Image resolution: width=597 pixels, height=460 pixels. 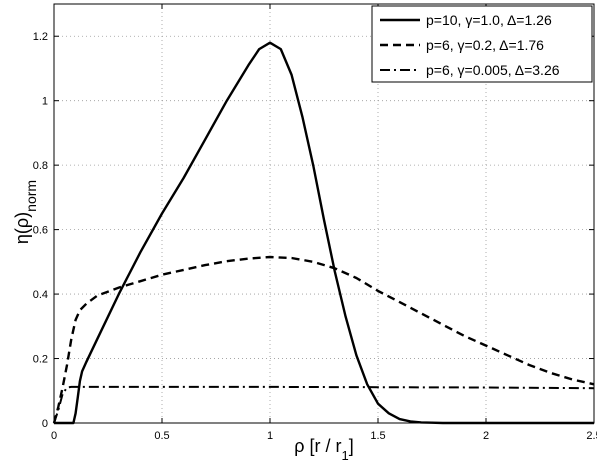 I want to click on y-tick-label: 1.2, so click(x=40, y=37).